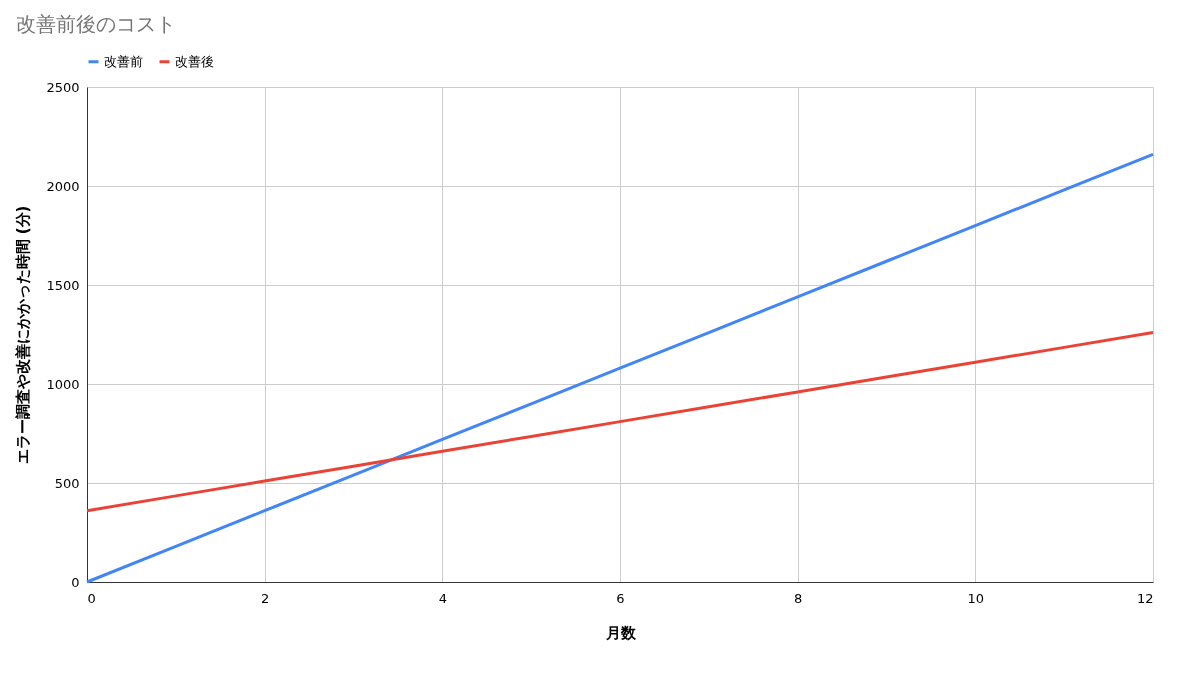  Describe the element at coordinates (194, 61) in the screenshot. I see `legend-label: 改善後` at that location.